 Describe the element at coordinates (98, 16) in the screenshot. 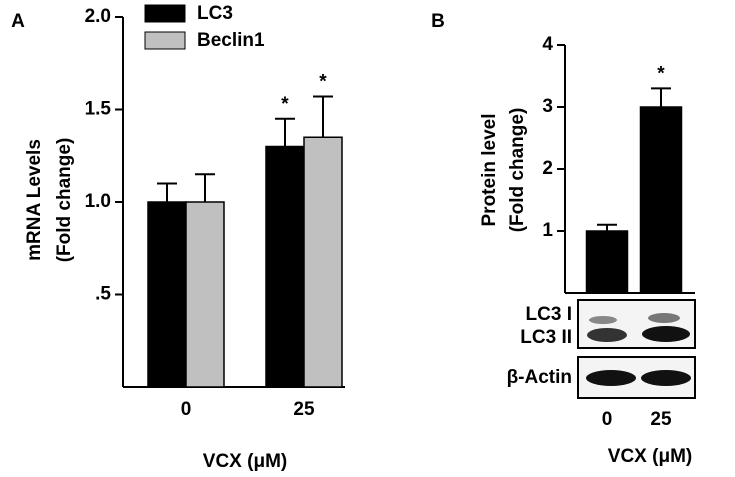

I see `y-tick-label: 2.0` at that location.